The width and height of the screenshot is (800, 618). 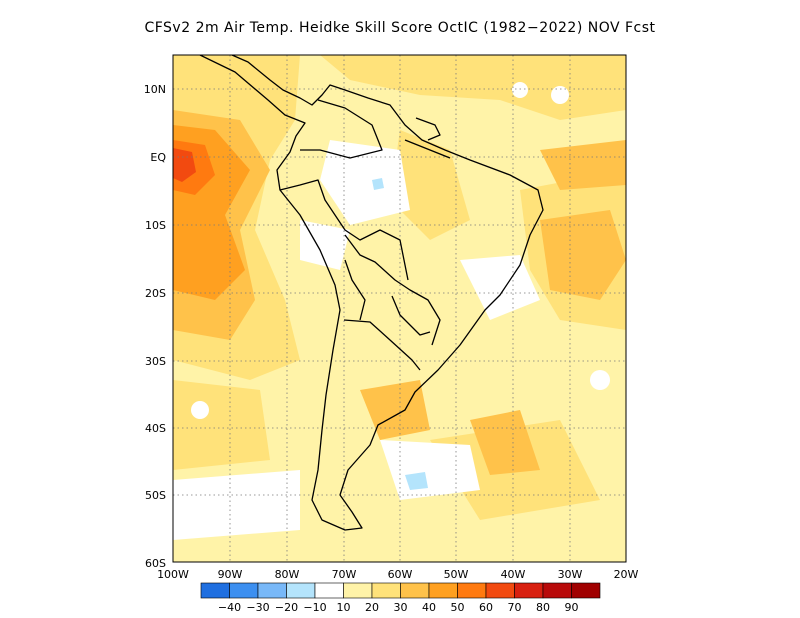 I want to click on colorbar-tick-label: 40, so click(x=429, y=607).